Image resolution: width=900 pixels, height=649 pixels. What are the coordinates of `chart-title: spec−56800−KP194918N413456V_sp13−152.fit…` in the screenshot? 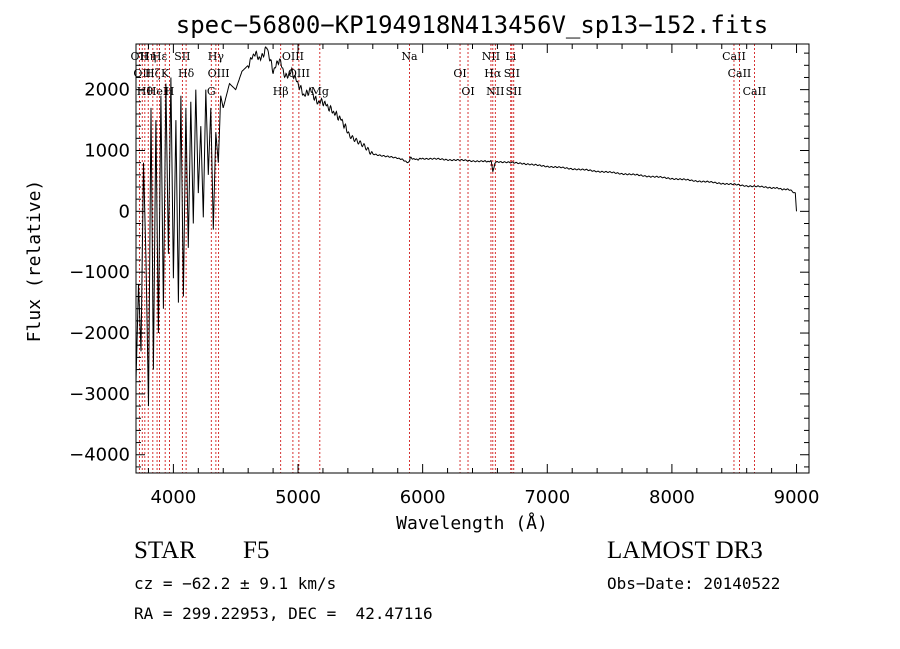 It's located at (472, 25).